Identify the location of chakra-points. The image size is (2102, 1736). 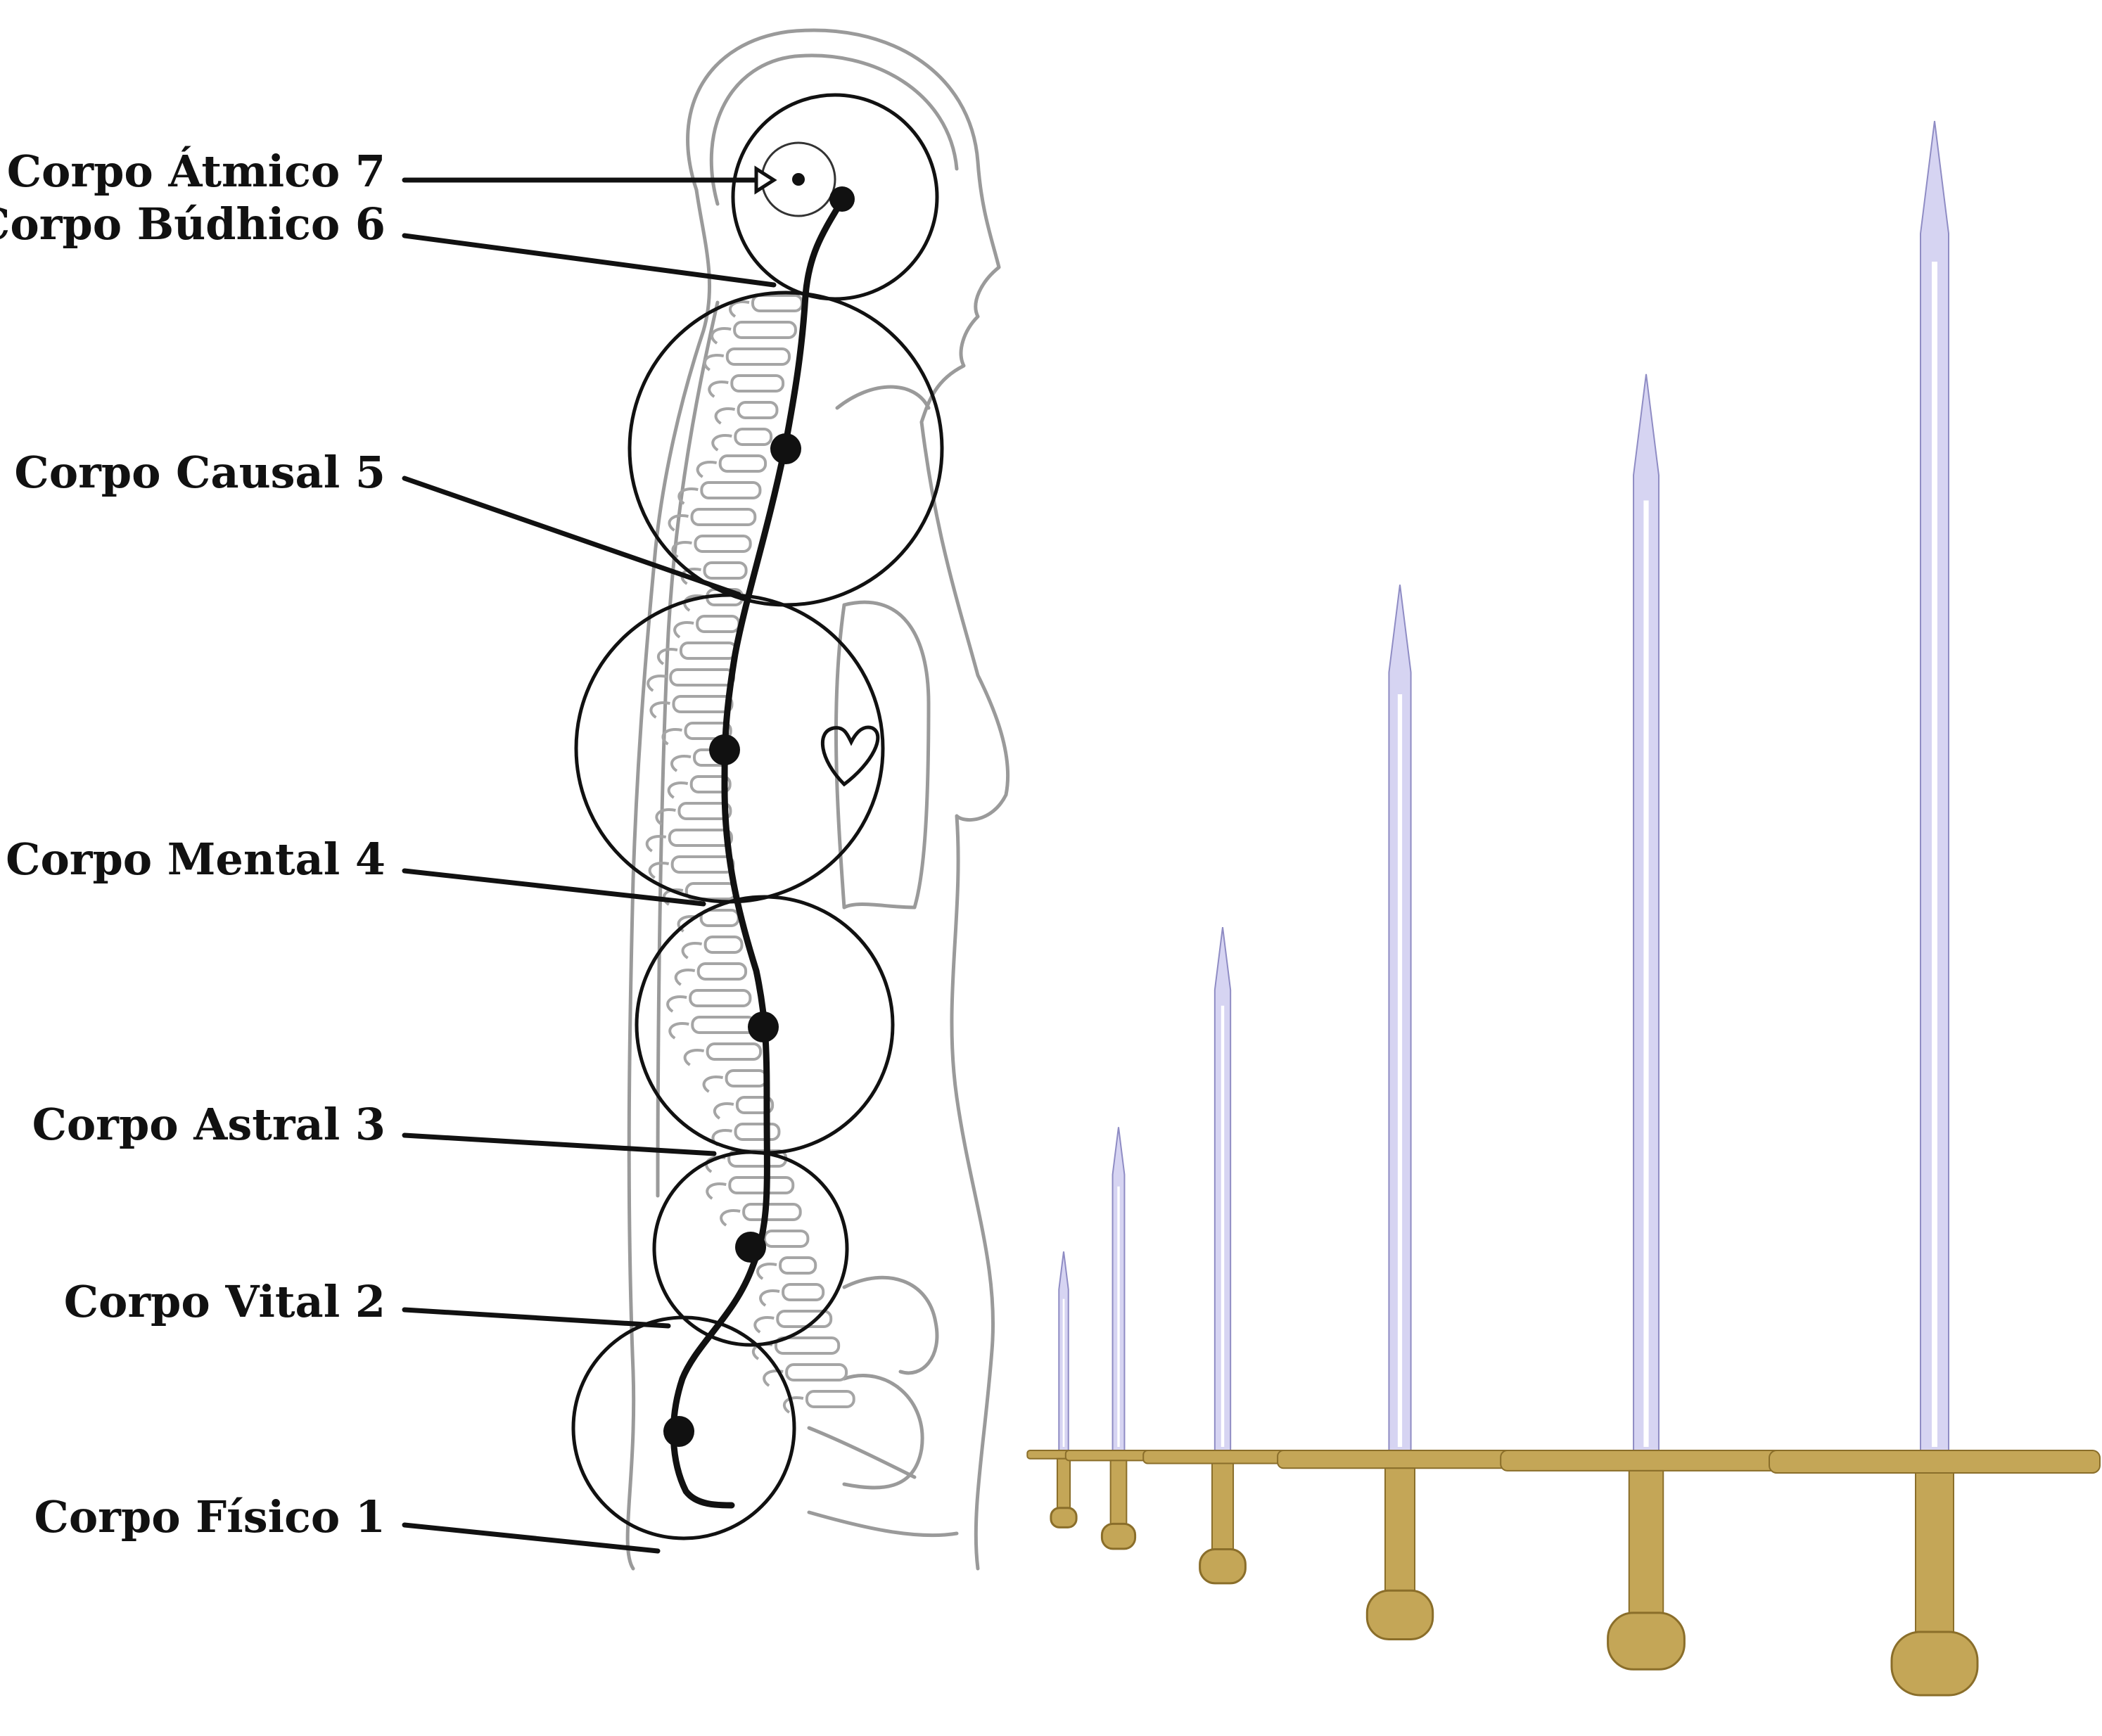
(759, 816).